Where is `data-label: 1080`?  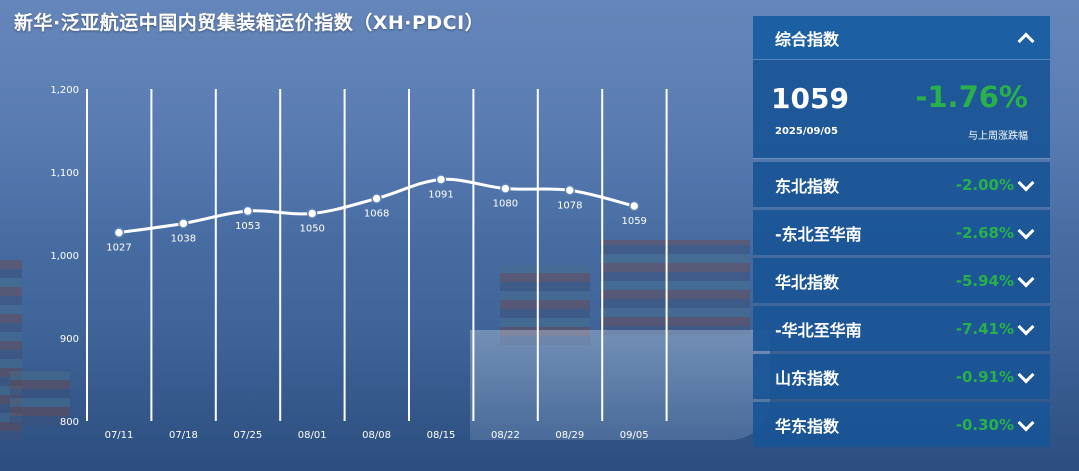 data-label: 1080 is located at coordinates (505, 204).